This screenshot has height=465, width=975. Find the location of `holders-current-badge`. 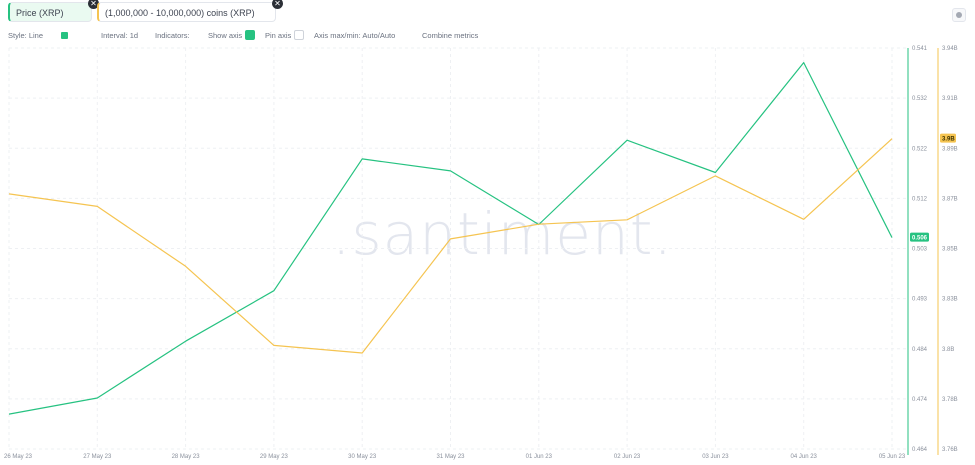

holders-current-badge is located at coordinates (948, 138).